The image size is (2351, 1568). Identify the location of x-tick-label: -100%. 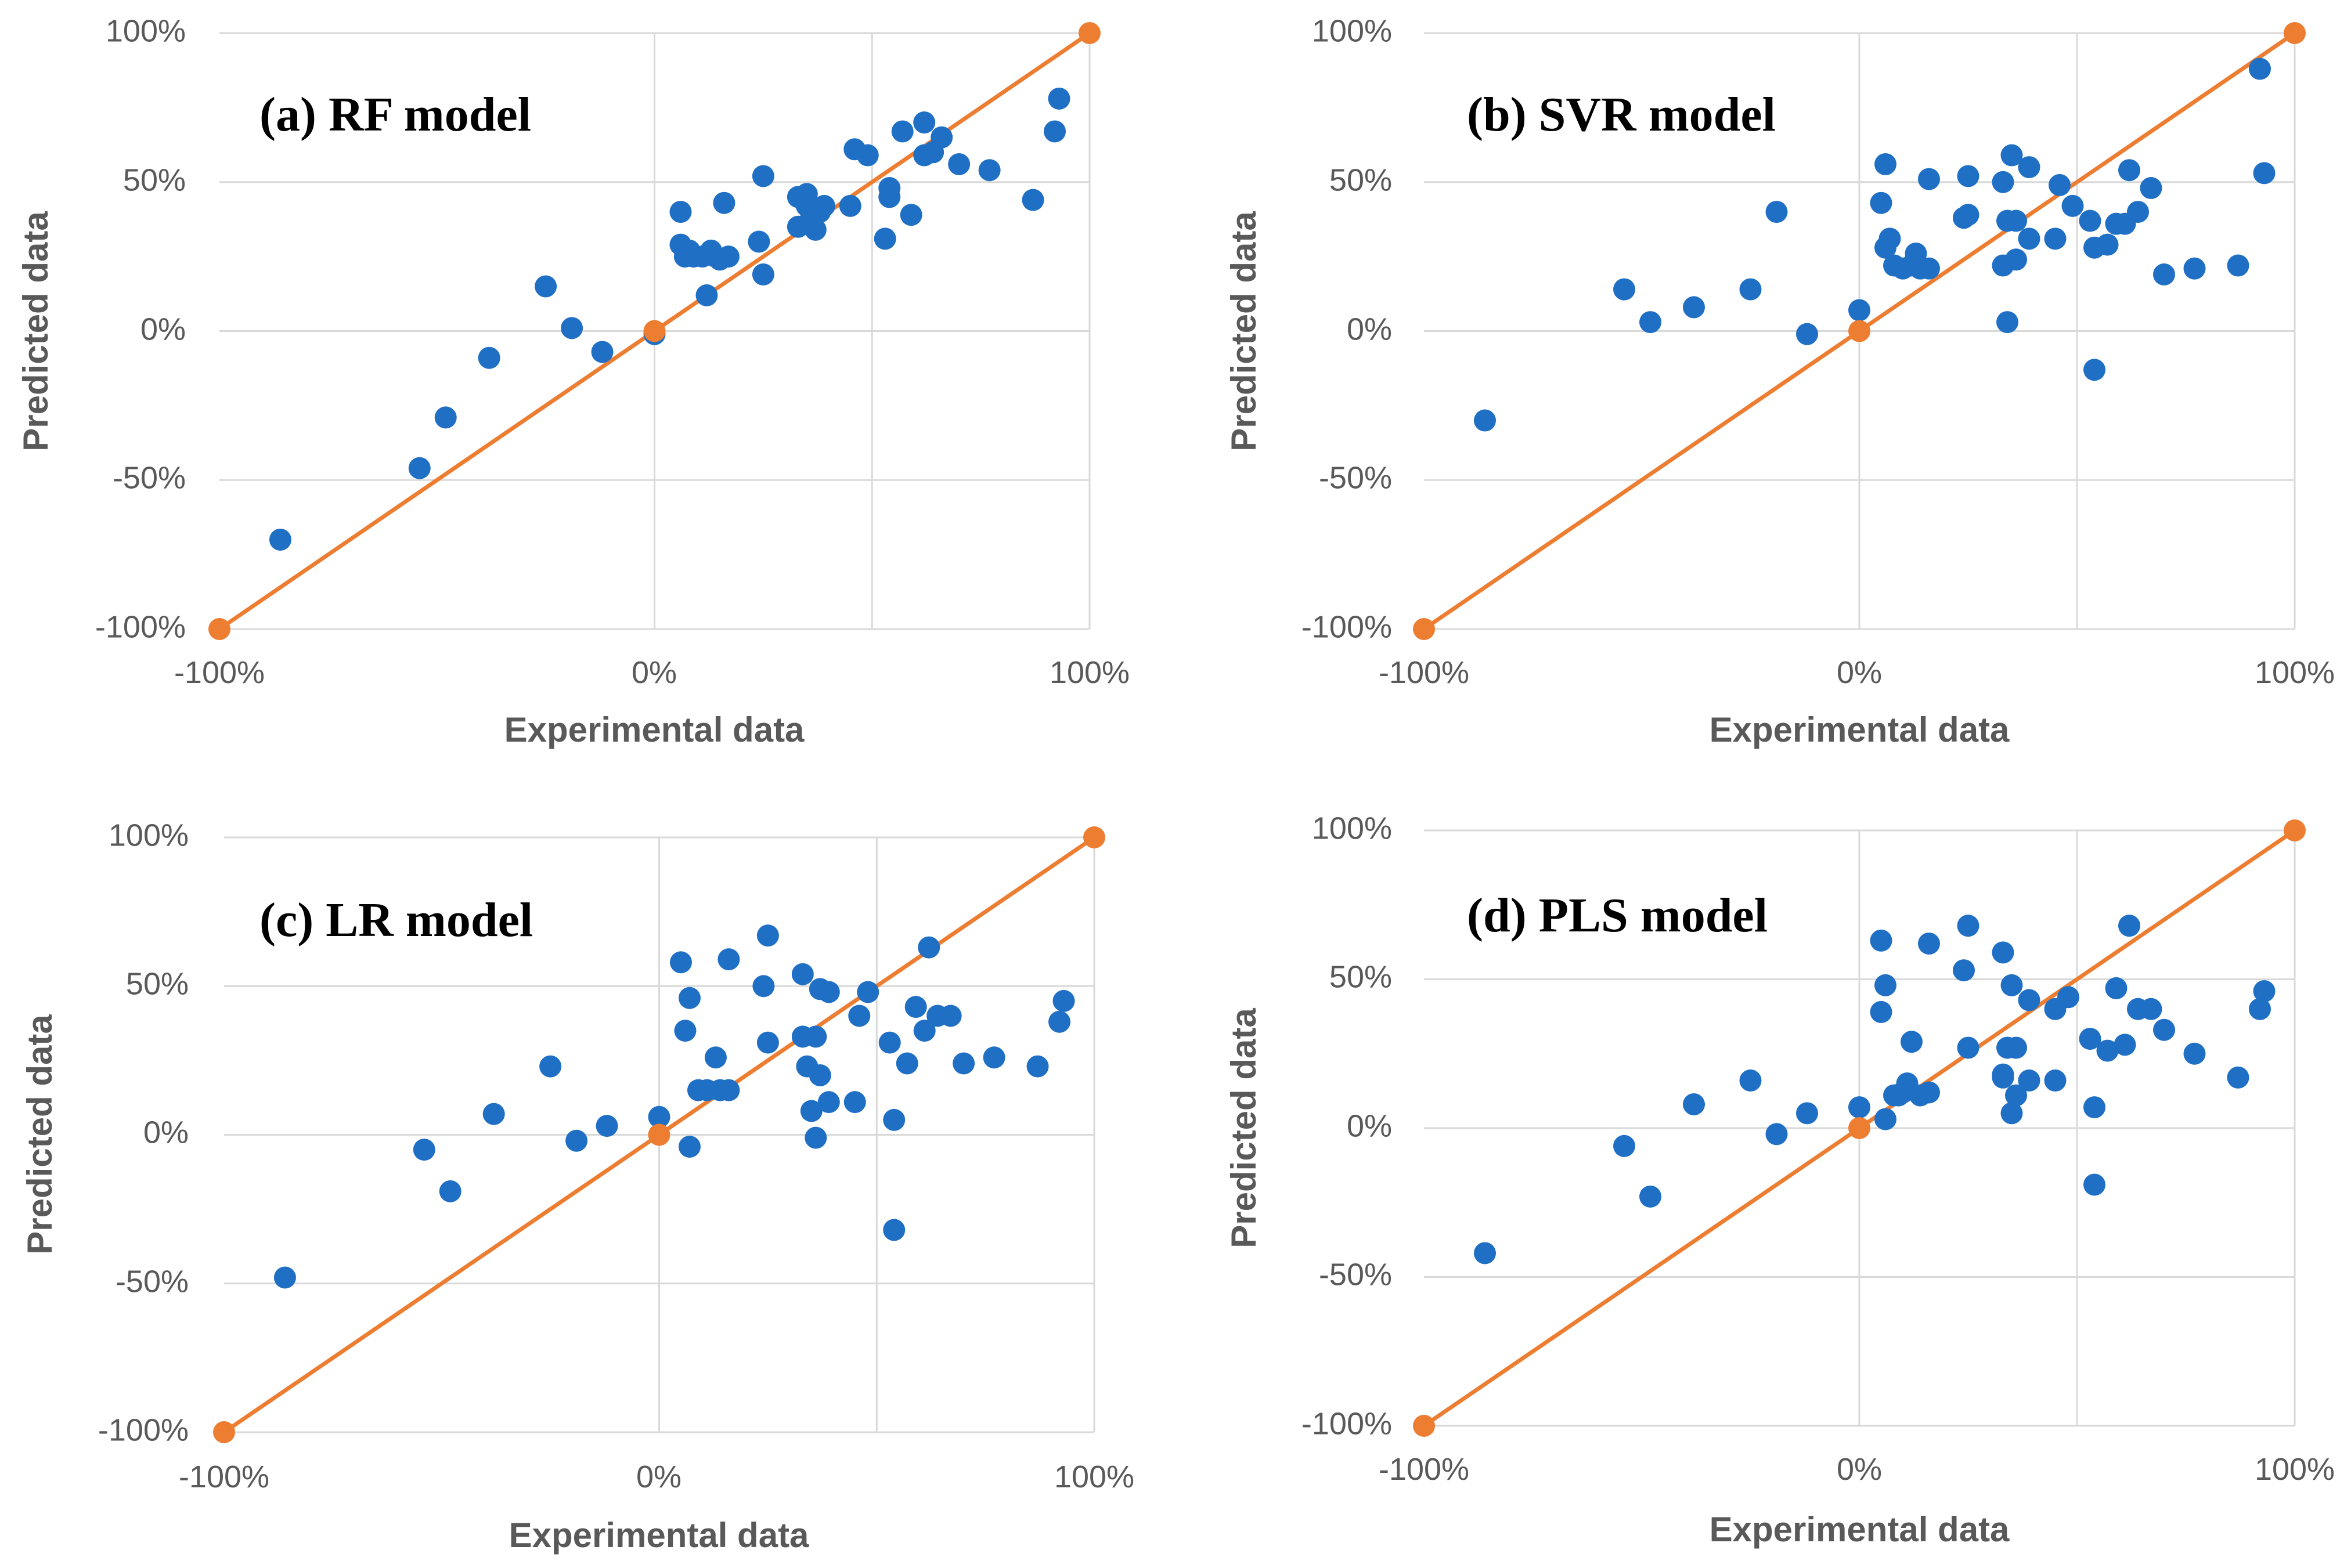
(1424, 1469).